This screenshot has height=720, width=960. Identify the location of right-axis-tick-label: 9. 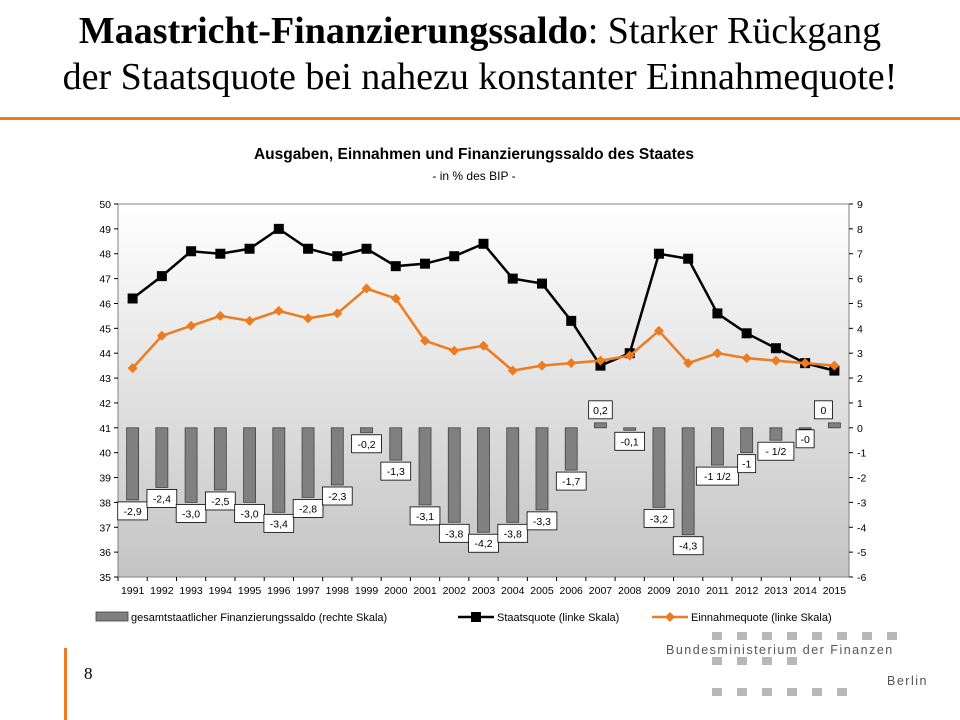
(860, 205).